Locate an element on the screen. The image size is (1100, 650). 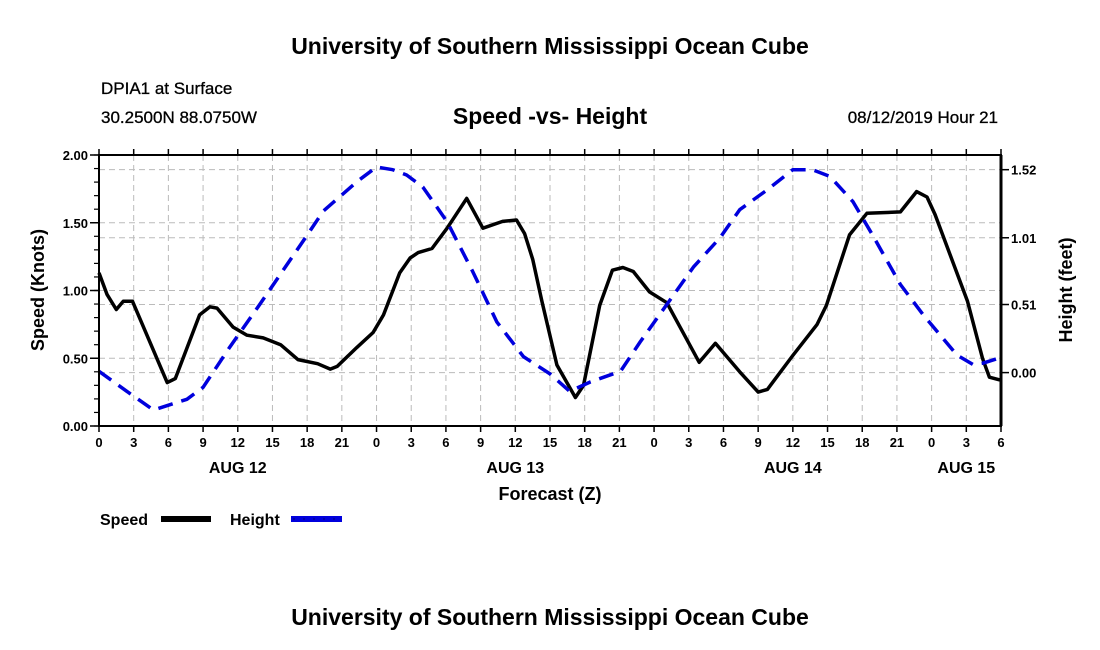
day-label: AUG 13 is located at coordinates (515, 468).